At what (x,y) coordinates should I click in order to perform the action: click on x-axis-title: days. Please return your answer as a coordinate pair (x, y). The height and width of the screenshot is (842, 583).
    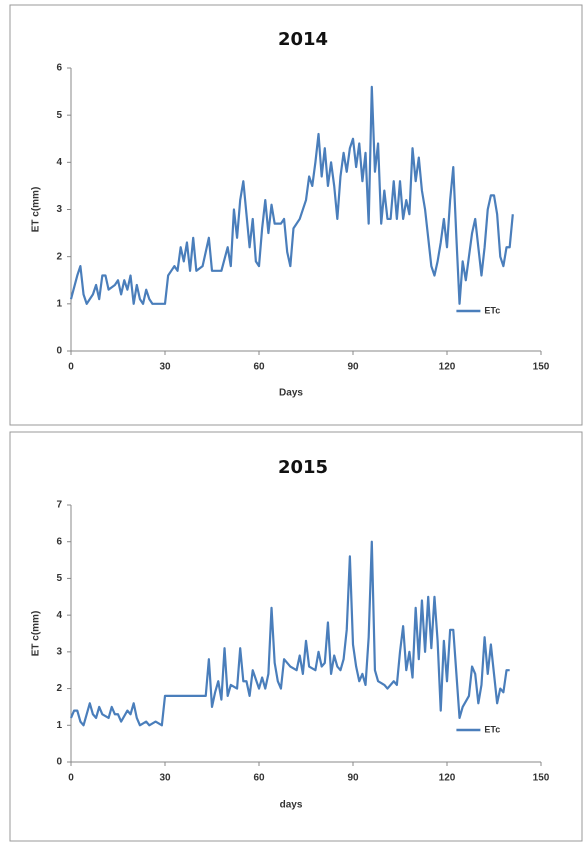
    Looking at the image, I should click on (291, 805).